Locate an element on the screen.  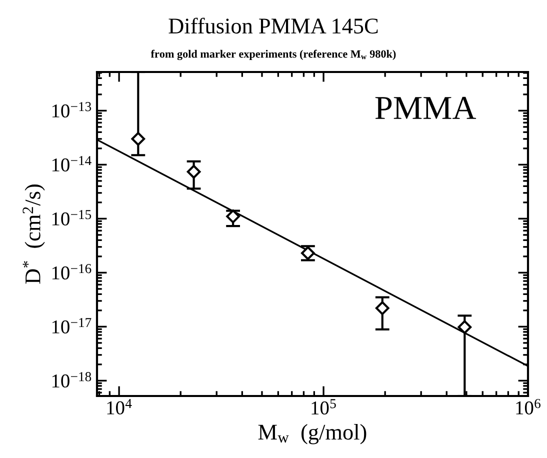
y-tick-label: 10$^{−13}$ is located at coordinates (72, 110).